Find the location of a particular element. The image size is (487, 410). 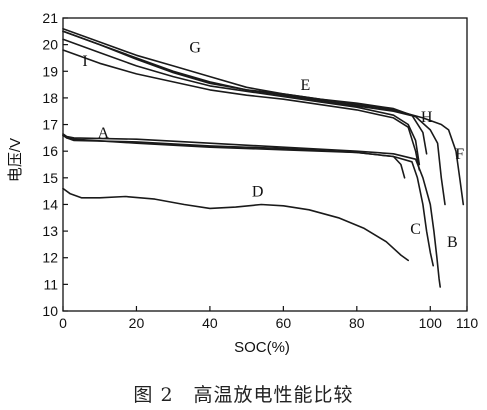

series-label-f: F is located at coordinates (459, 154).